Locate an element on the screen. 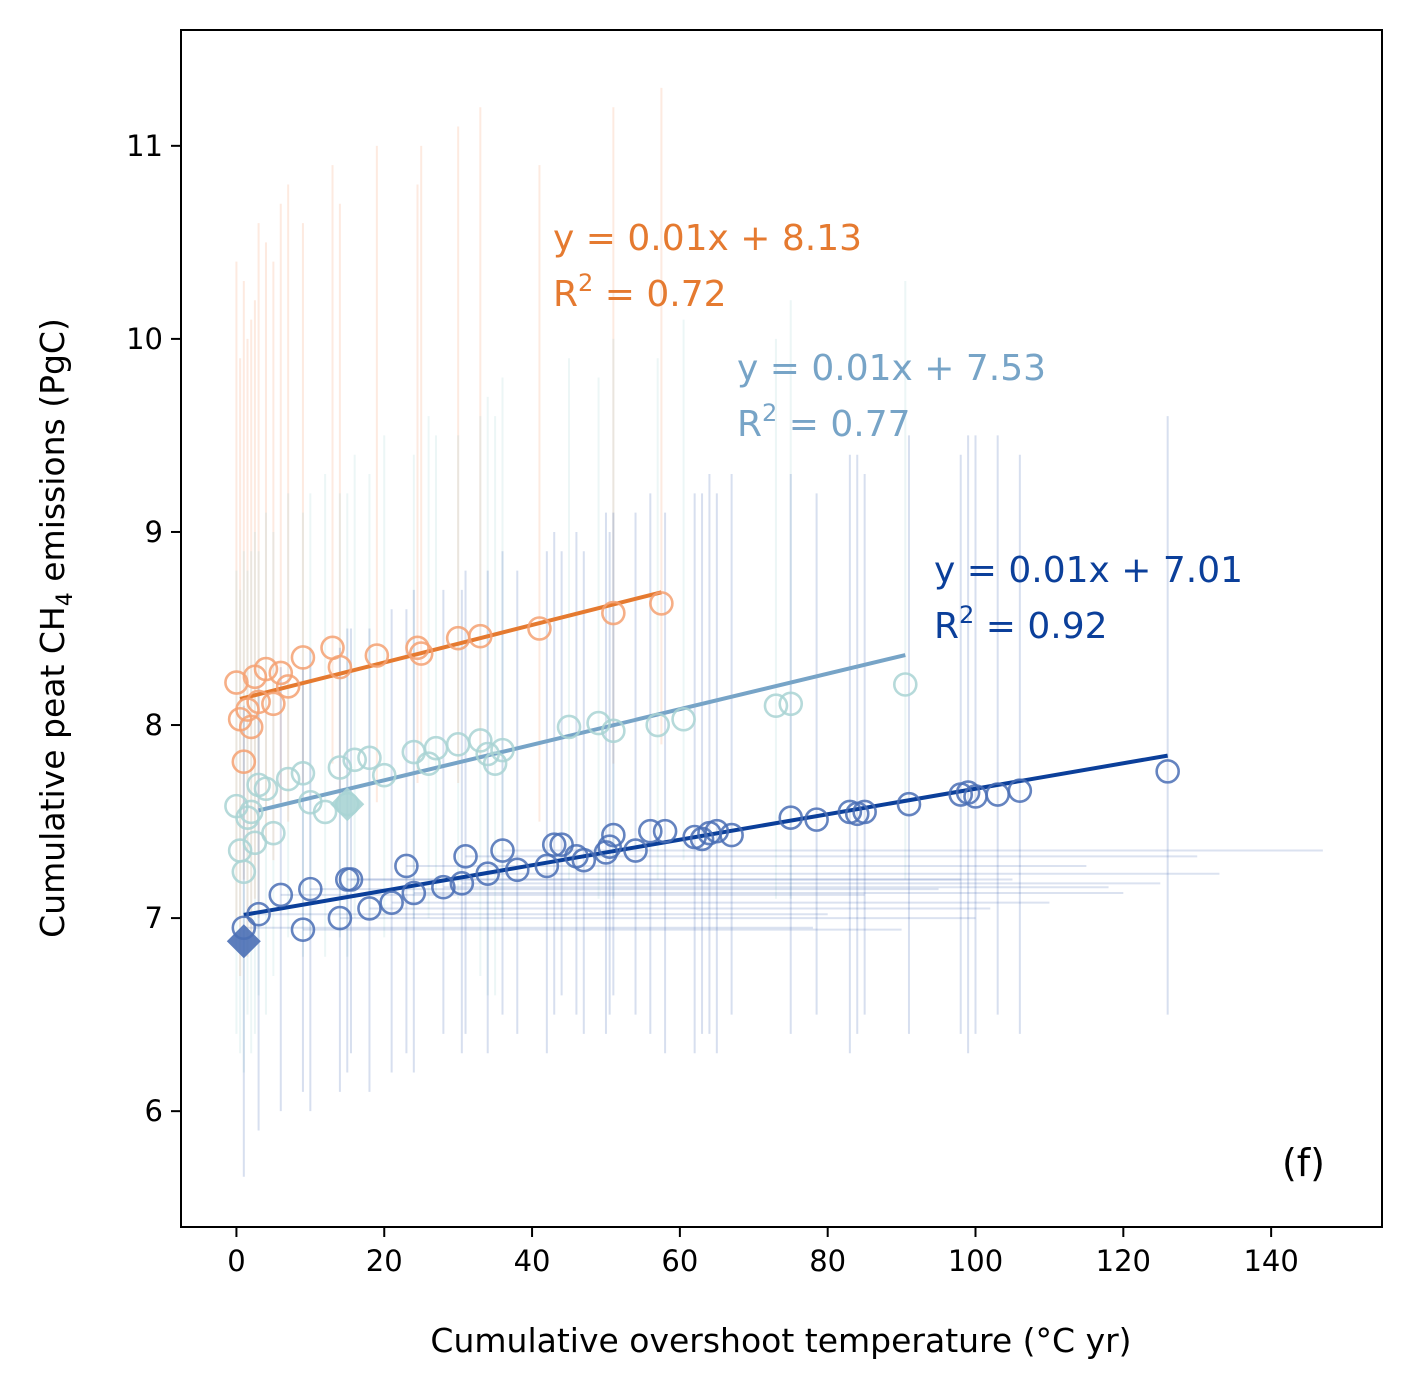 The width and height of the screenshot is (1410, 1395). orange-r2-sup: 2 is located at coordinates (585, 283).